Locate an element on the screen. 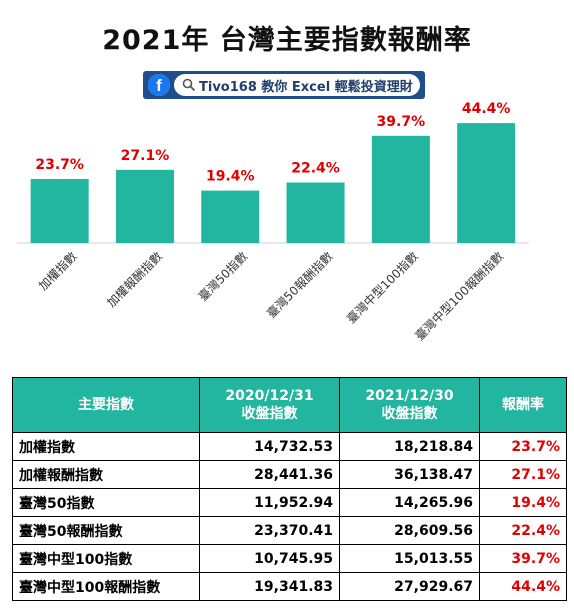  x-tick-label: 加權指數 is located at coordinates (57, 271).